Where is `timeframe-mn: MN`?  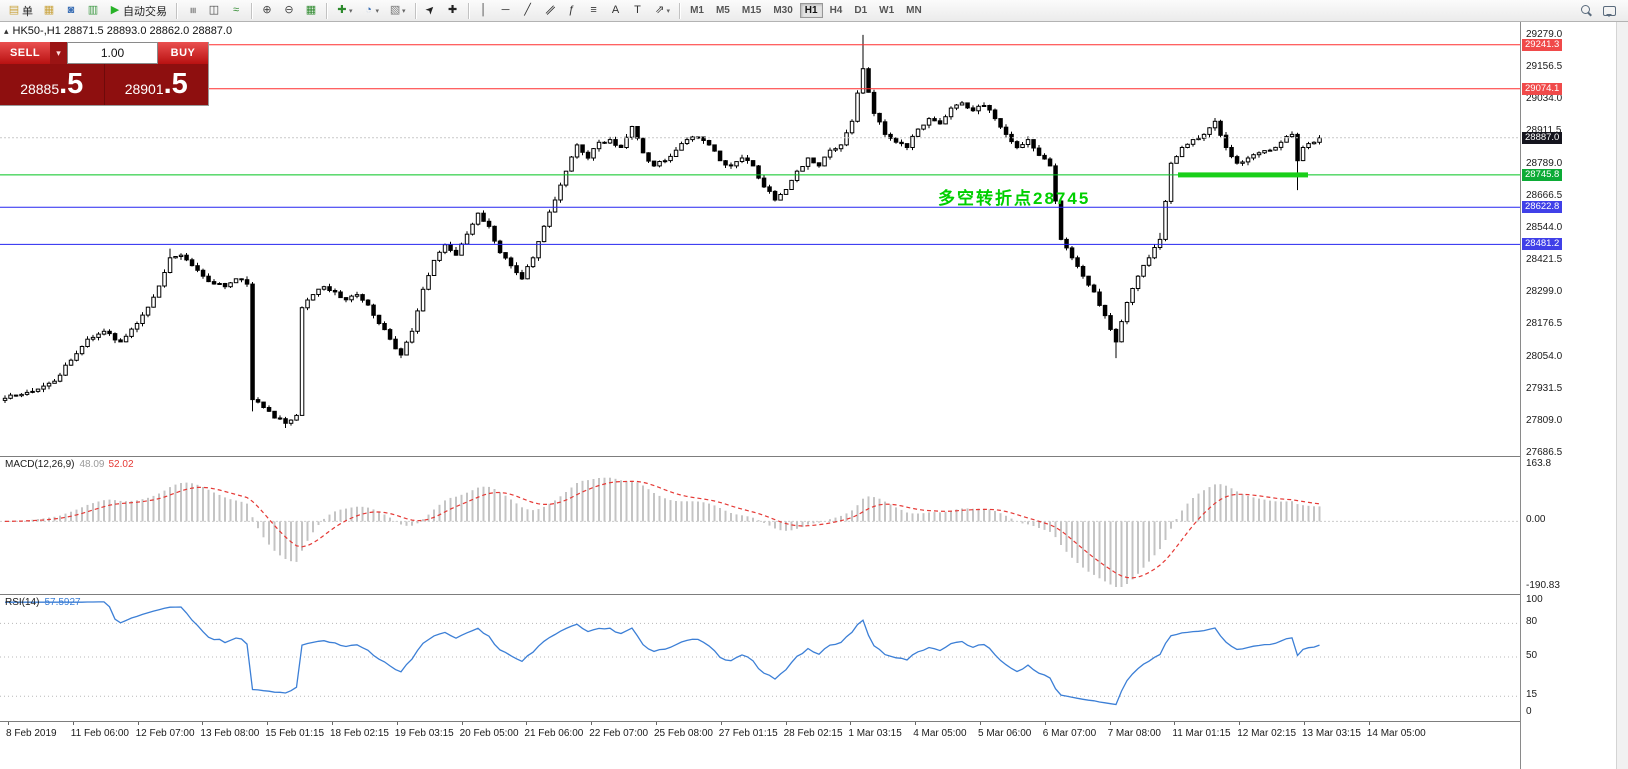 timeframe-mn: MN is located at coordinates (914, 10).